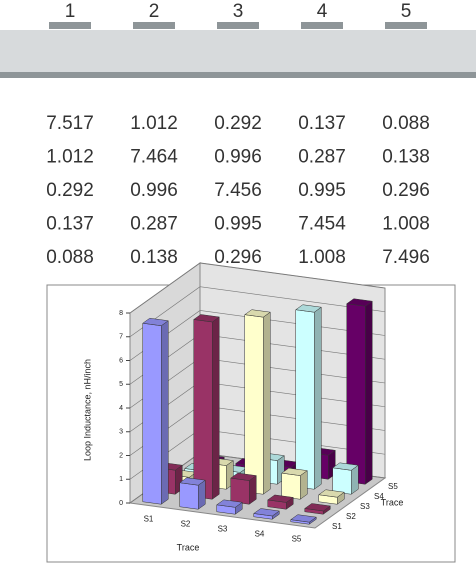  Describe the element at coordinates (154, 11) in the screenshot. I see `column-header: 2` at that location.